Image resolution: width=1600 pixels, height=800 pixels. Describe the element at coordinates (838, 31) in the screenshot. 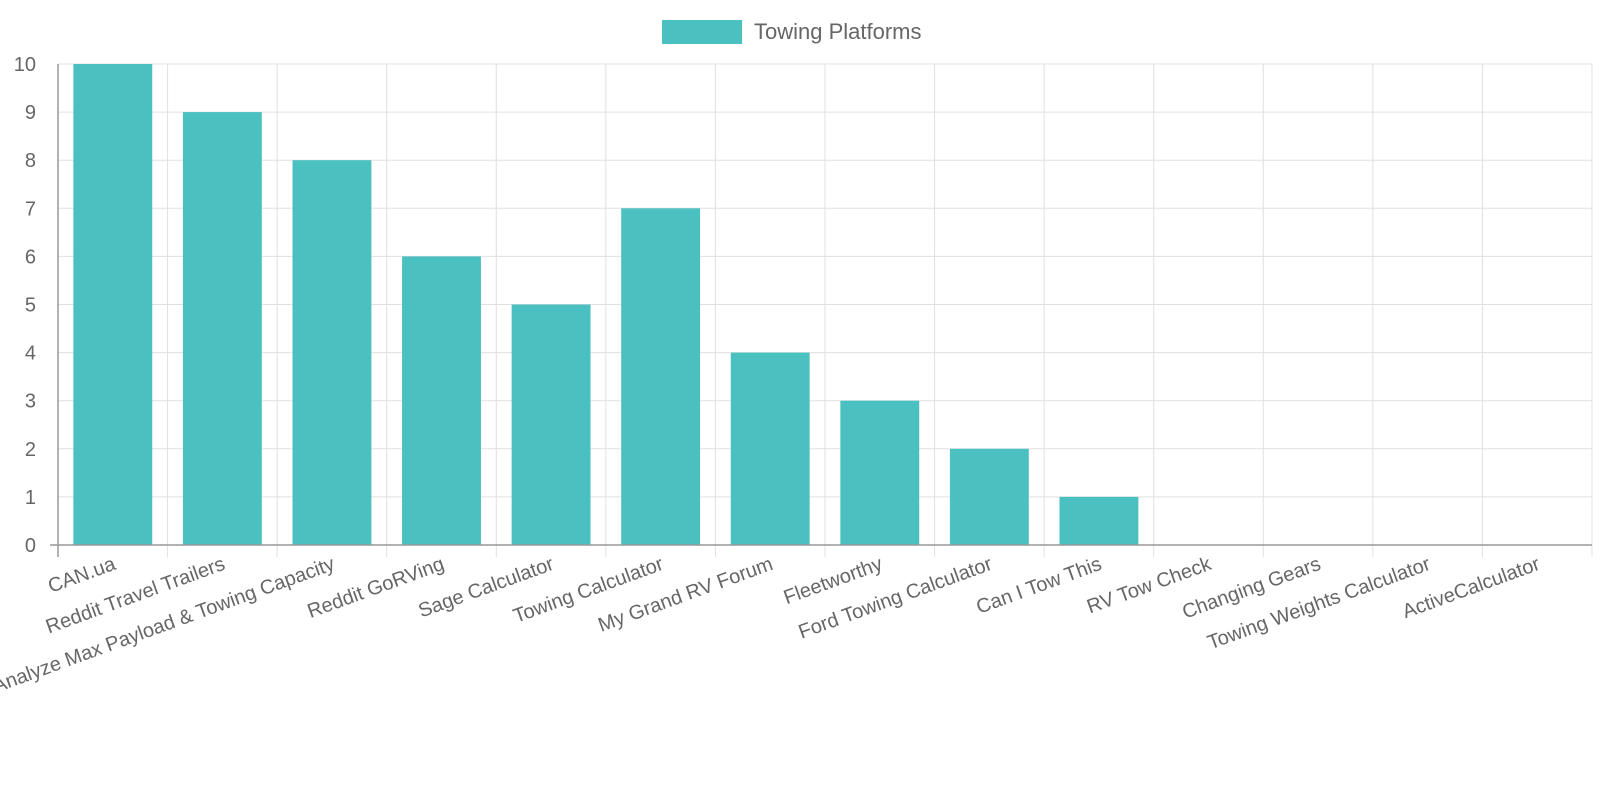

I see `legend-label: Towing Platforms` at that location.